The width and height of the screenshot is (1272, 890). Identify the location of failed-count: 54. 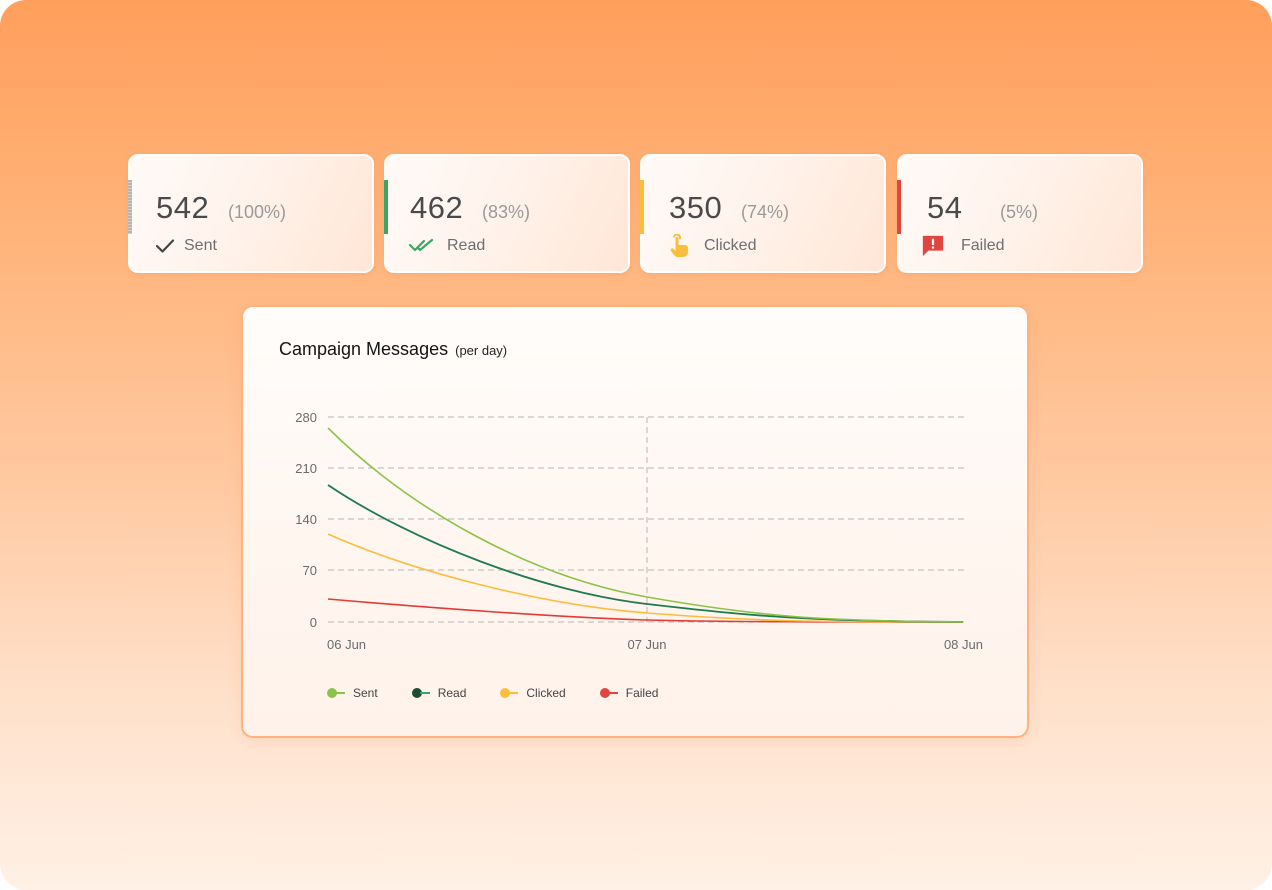
(945, 207).